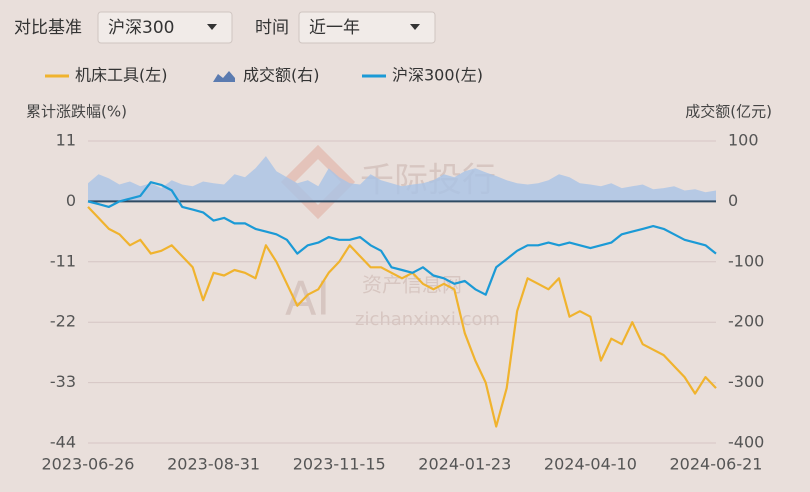  I want to click on benchmark-value: 沪深300, so click(141, 28).